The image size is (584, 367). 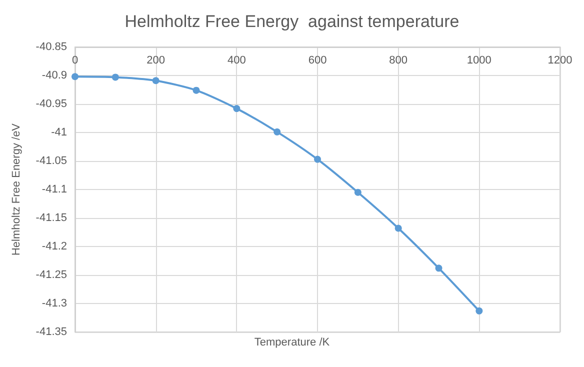 I want to click on chart-title: Helmholtz Free Energy against temperature, so click(x=292, y=21).